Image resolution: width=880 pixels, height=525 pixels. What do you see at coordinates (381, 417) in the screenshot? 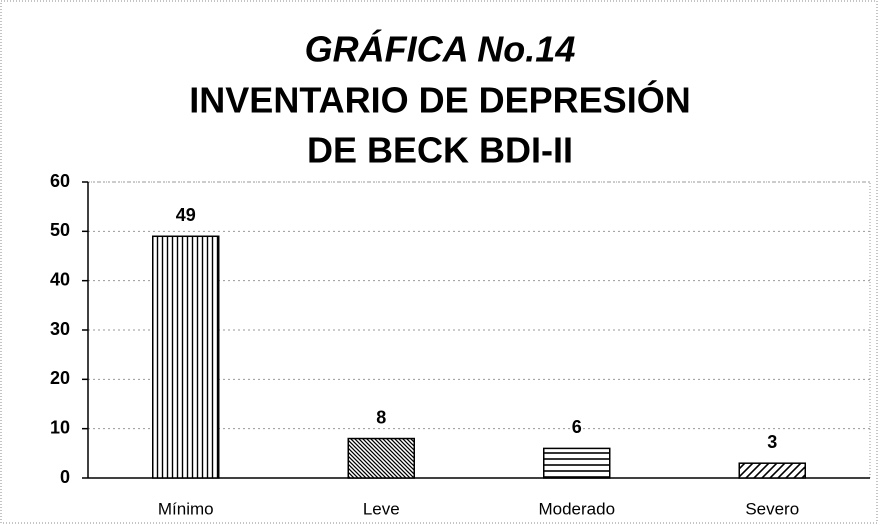
I see `data-label: 8` at bounding box center [381, 417].